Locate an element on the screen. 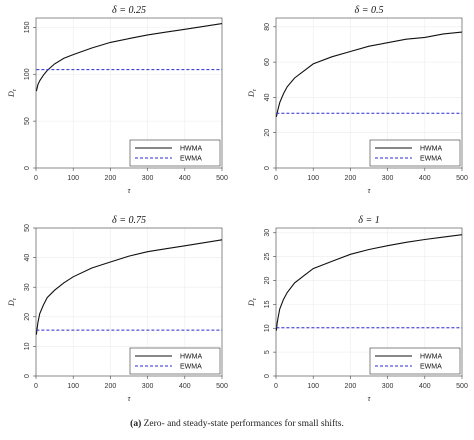 Image resolution: width=474 pixels, height=440 pixels. y-tick-label: 100 is located at coordinates (27, 74).